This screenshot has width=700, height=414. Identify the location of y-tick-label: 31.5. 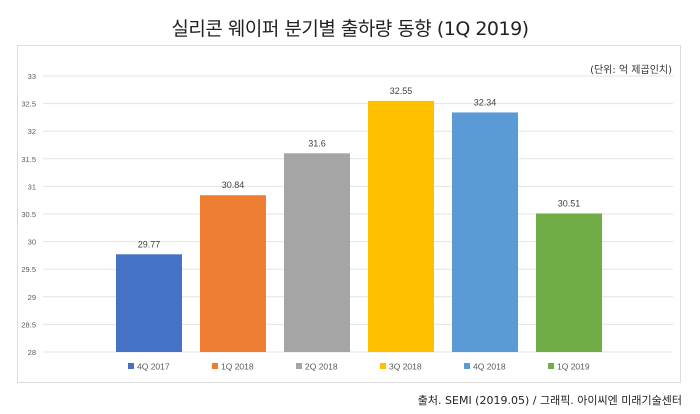
(28, 159).